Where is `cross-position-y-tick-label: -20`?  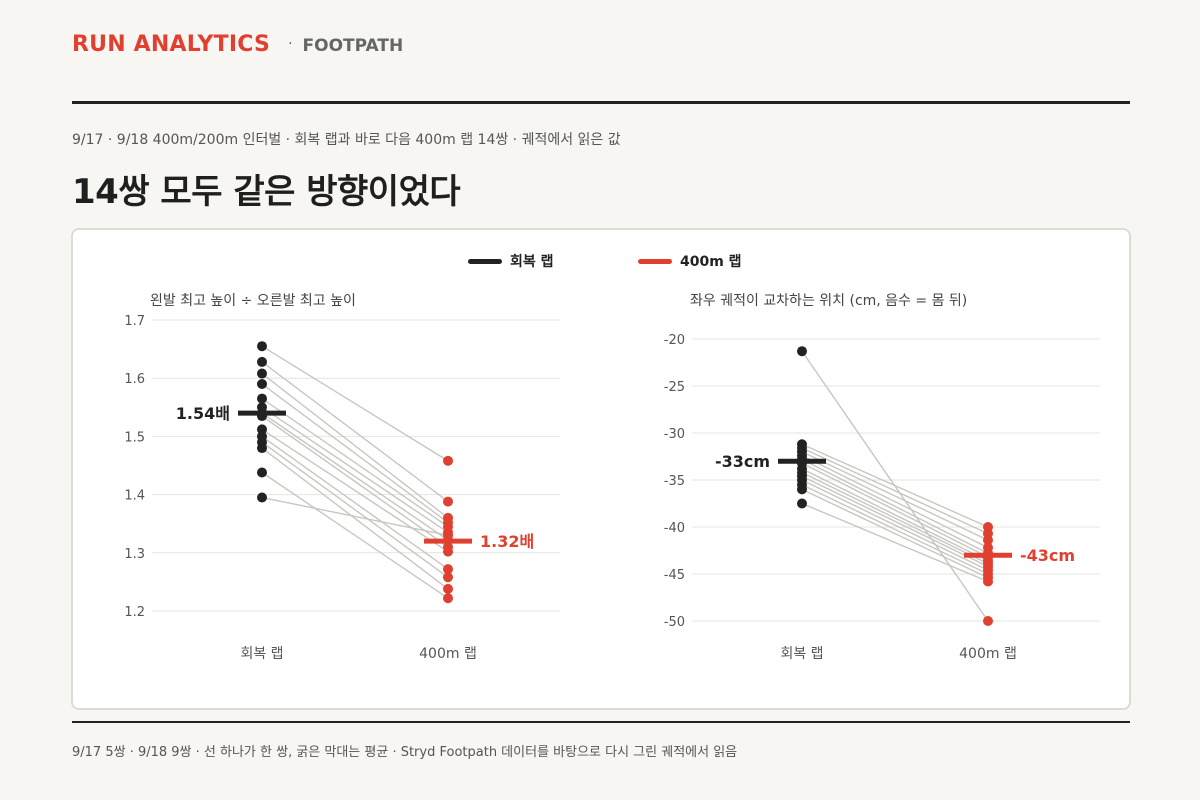
cross-position-y-tick-label: -20 is located at coordinates (674, 340).